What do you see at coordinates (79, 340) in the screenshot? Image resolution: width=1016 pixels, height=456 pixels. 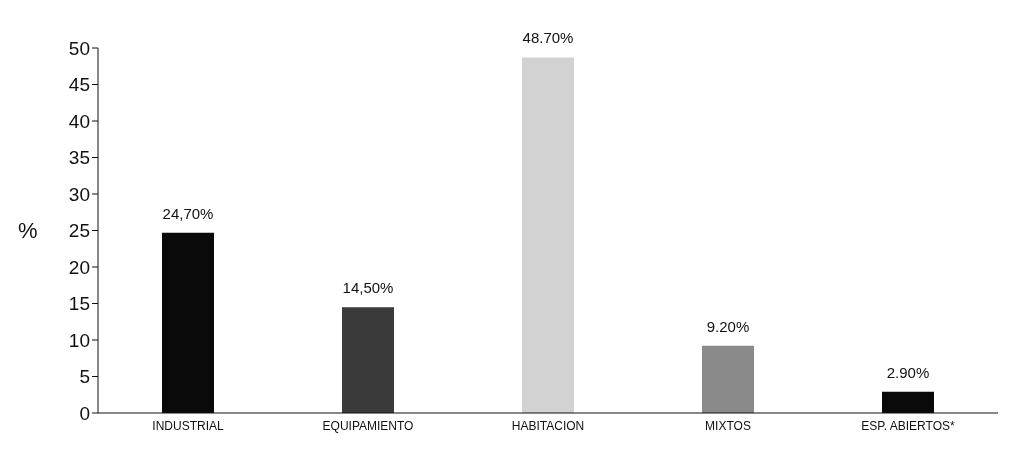 I see `y-tick-label: 10` at bounding box center [79, 340].